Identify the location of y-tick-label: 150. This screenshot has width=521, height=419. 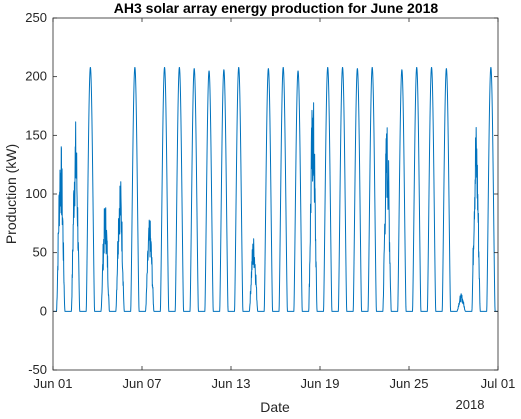
(36, 134).